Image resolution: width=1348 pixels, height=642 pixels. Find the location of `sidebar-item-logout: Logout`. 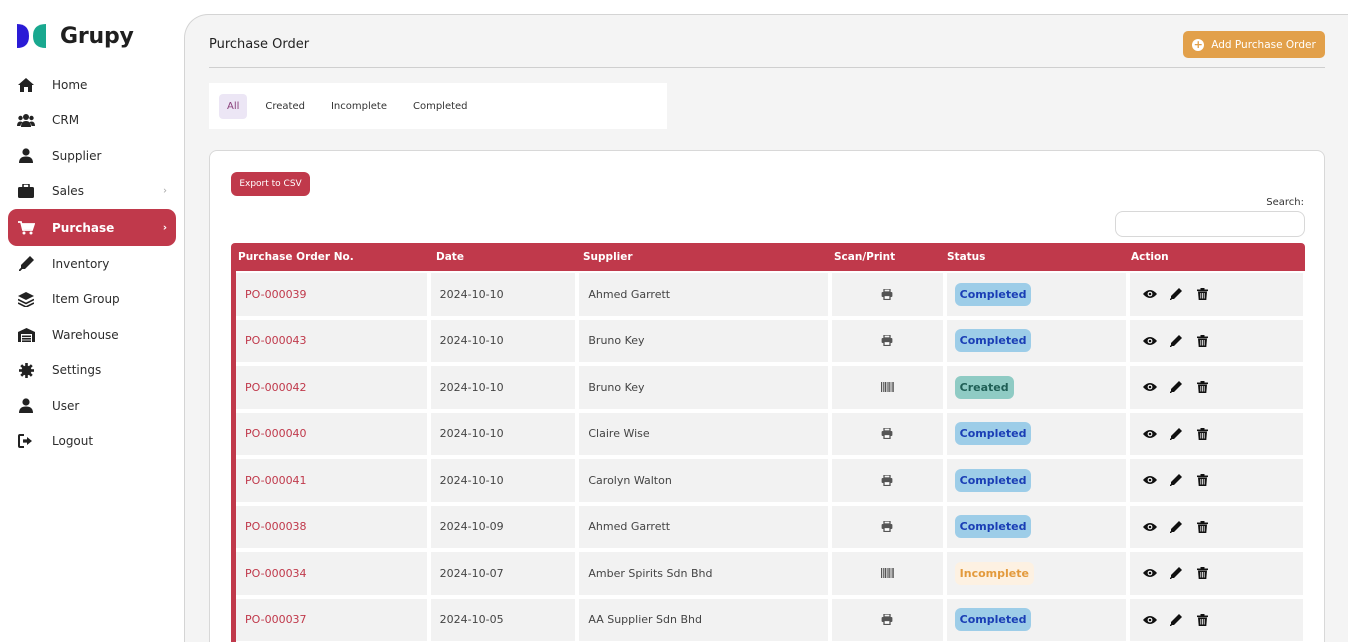

sidebar-item-logout: Logout is located at coordinates (92, 442).